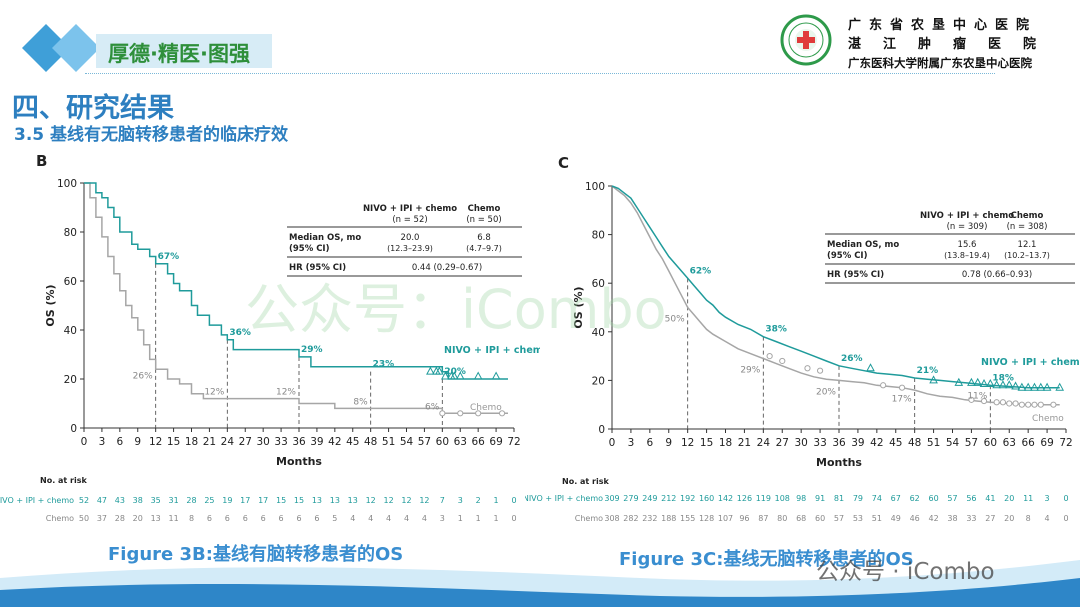 This screenshot has width=1080, height=607. Describe the element at coordinates (855, 275) in the screenshot. I see `table-row-label: HR (95% CI)` at that location.